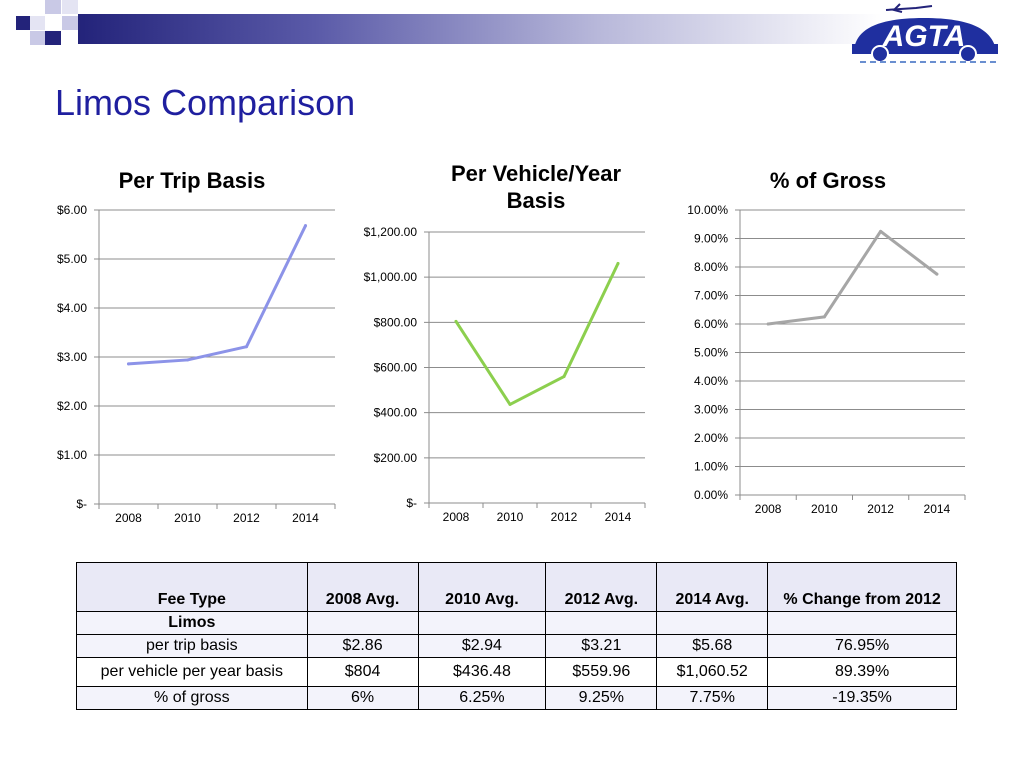  I want to click on y-tick-label: 4.00%, so click(711, 381).